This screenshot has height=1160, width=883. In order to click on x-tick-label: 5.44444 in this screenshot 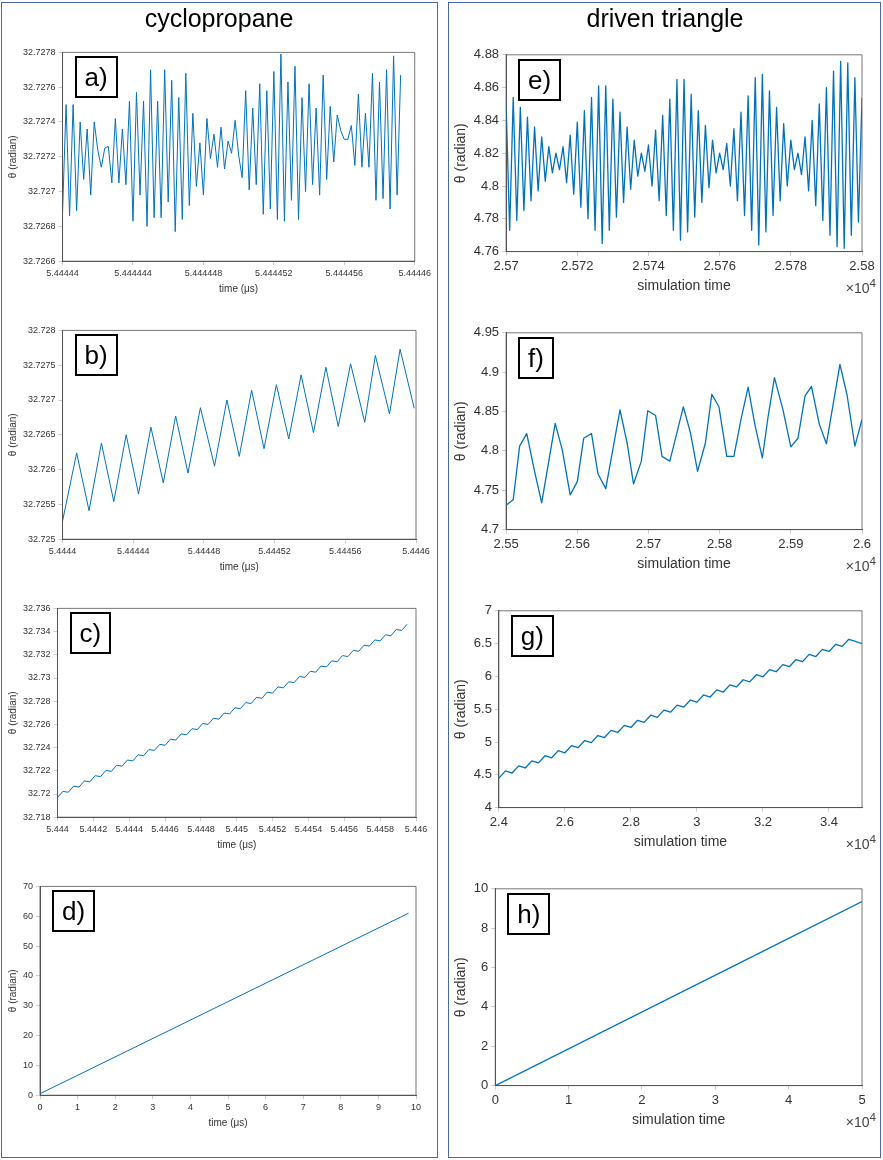, I will do `click(62, 273)`.